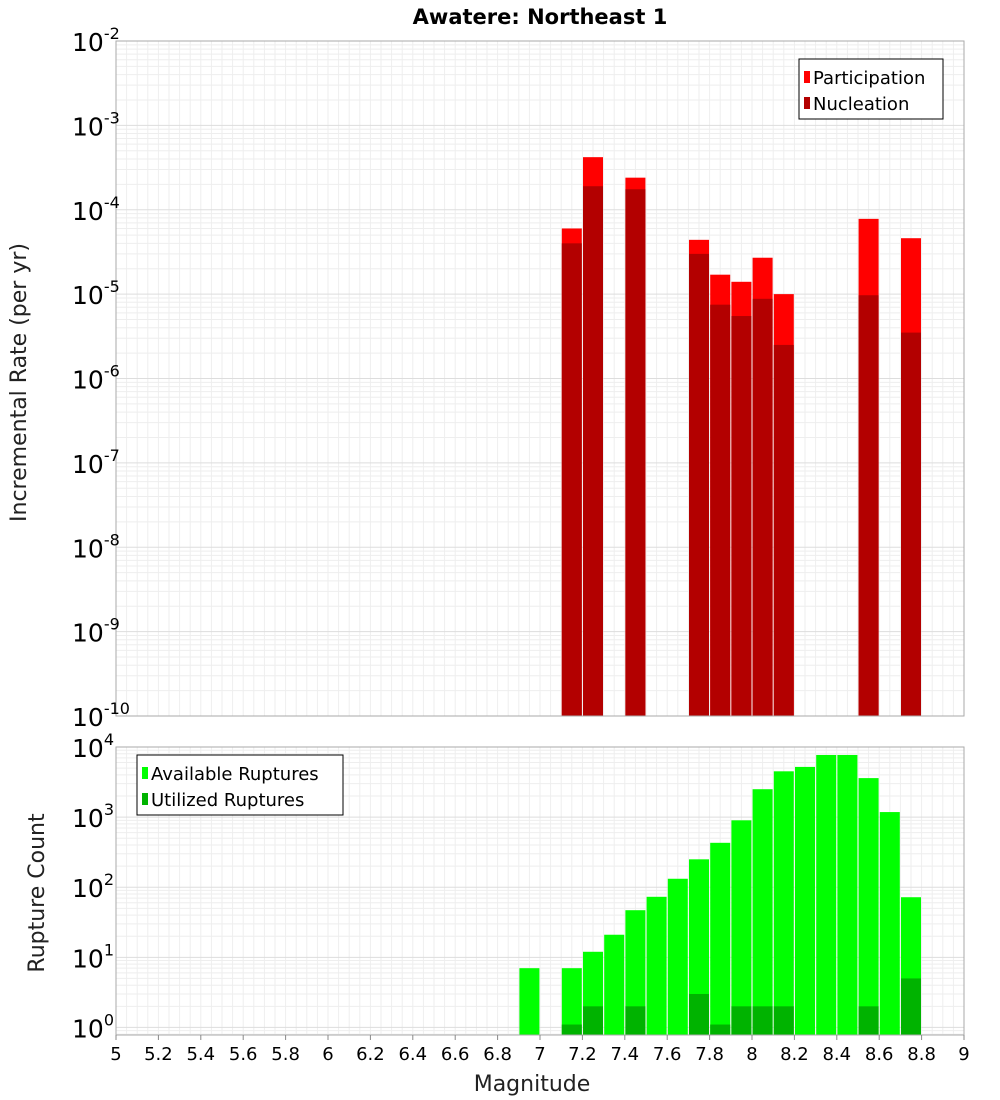 The width and height of the screenshot is (1000, 1100). Describe the element at coordinates (93, 746) in the screenshot. I see `rupture-count-y-tick-label: 10⁴` at that location.